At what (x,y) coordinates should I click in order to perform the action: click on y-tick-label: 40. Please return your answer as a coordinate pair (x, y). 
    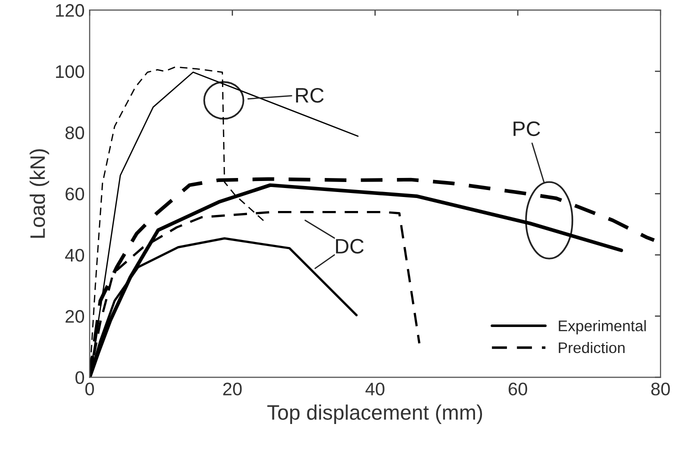
    Looking at the image, I should click on (74, 255).